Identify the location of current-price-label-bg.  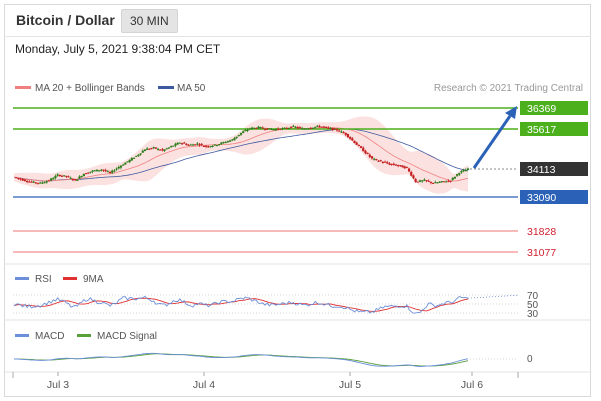
(554, 169).